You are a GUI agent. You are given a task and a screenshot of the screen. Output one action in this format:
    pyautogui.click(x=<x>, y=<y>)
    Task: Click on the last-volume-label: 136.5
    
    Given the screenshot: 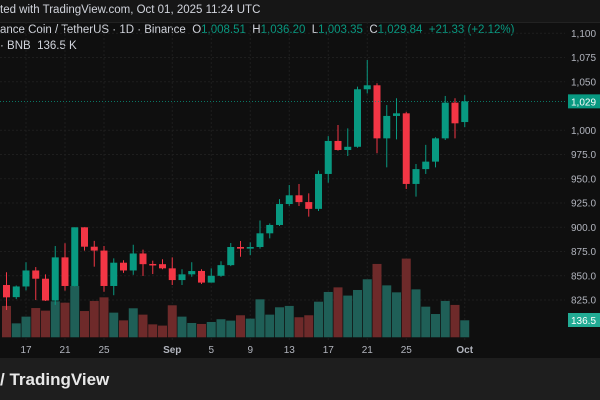 What is the action you would take?
    pyautogui.click(x=583, y=321)
    